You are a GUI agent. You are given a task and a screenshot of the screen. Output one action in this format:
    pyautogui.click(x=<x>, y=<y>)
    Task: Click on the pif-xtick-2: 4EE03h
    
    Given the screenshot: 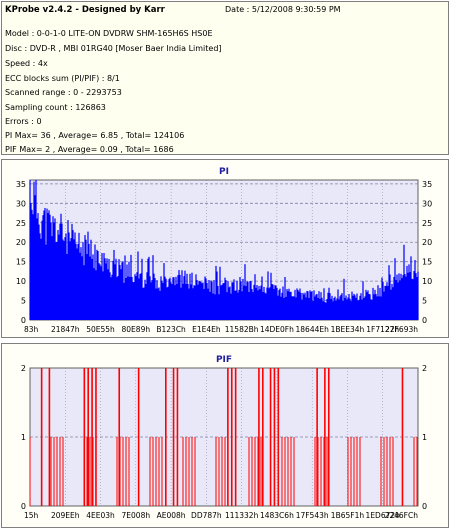 What is the action you would take?
    pyautogui.click(x=100, y=515)
    